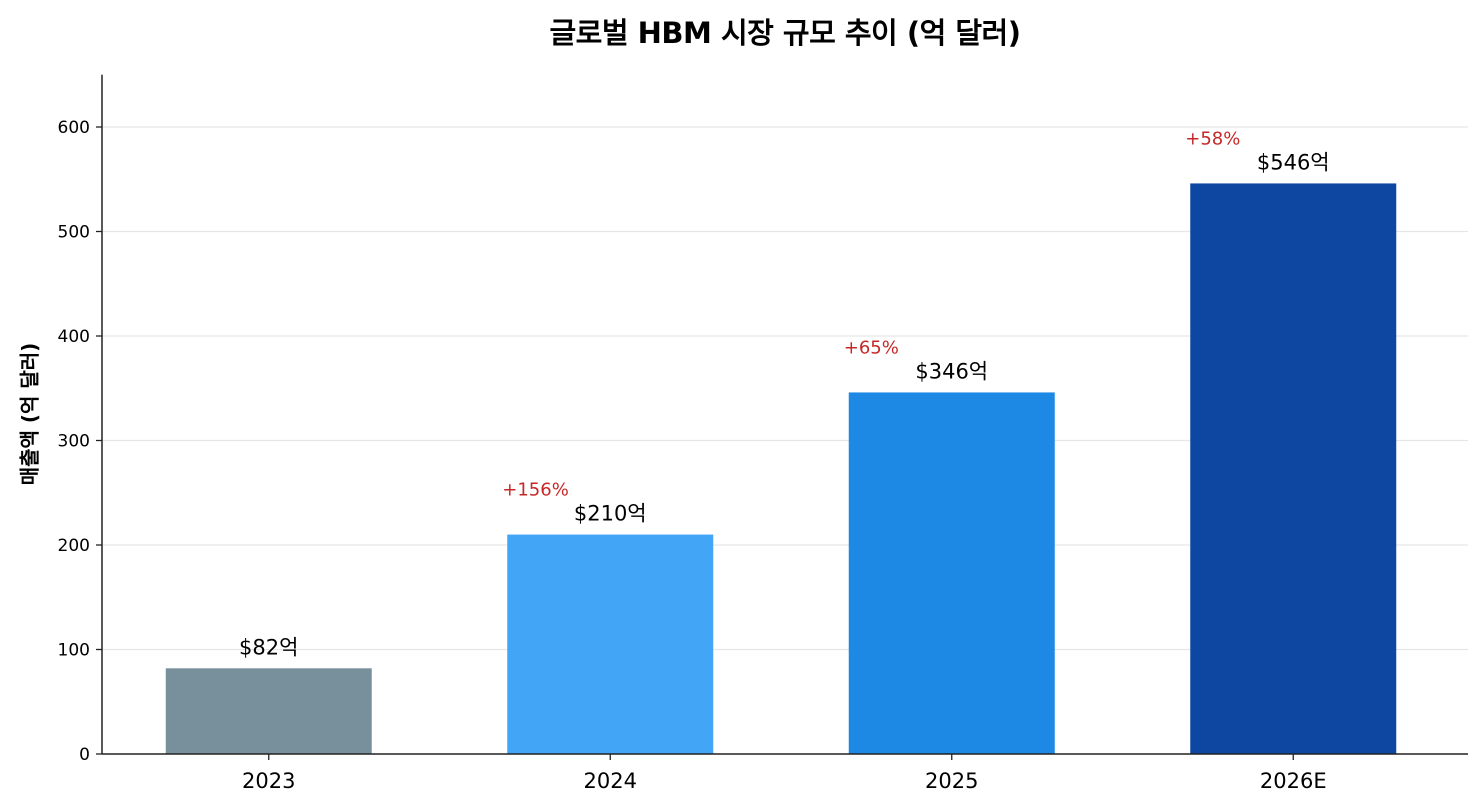  What do you see at coordinates (951, 781) in the screenshot?
I see `x-tick-label: 2025` at bounding box center [951, 781].